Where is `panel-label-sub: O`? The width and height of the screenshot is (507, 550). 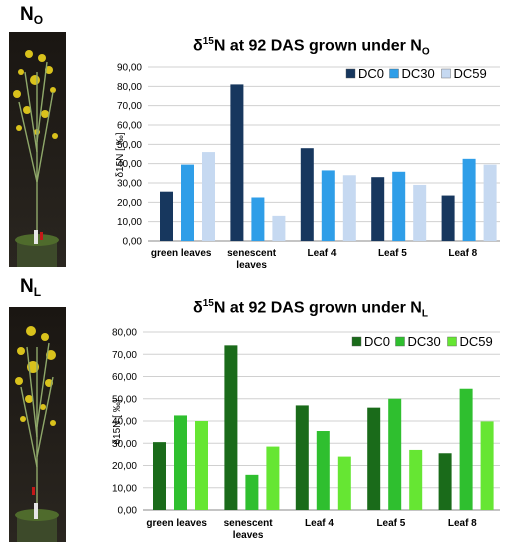
panel-label-sub: O is located at coordinates (38, 20).